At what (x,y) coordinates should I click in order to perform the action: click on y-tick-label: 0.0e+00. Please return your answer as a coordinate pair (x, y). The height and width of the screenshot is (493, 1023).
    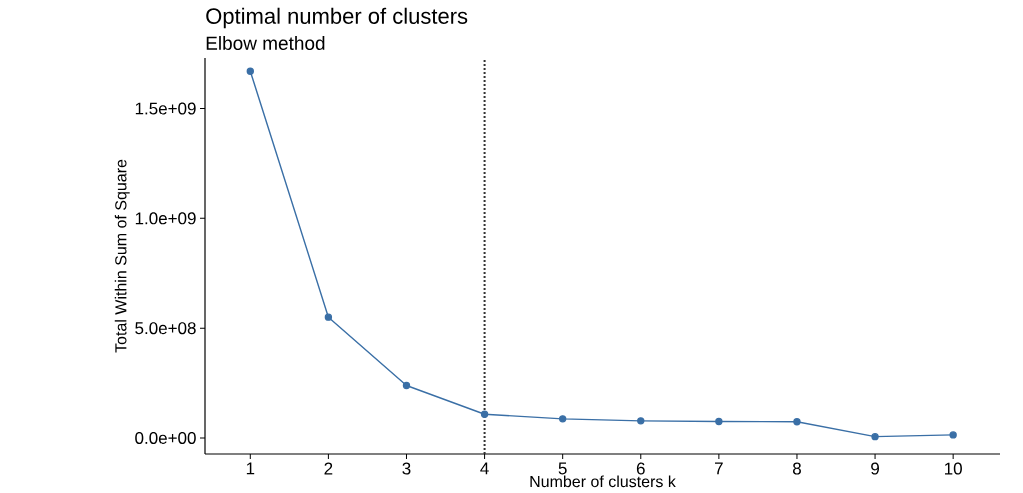
    Looking at the image, I should click on (165, 437).